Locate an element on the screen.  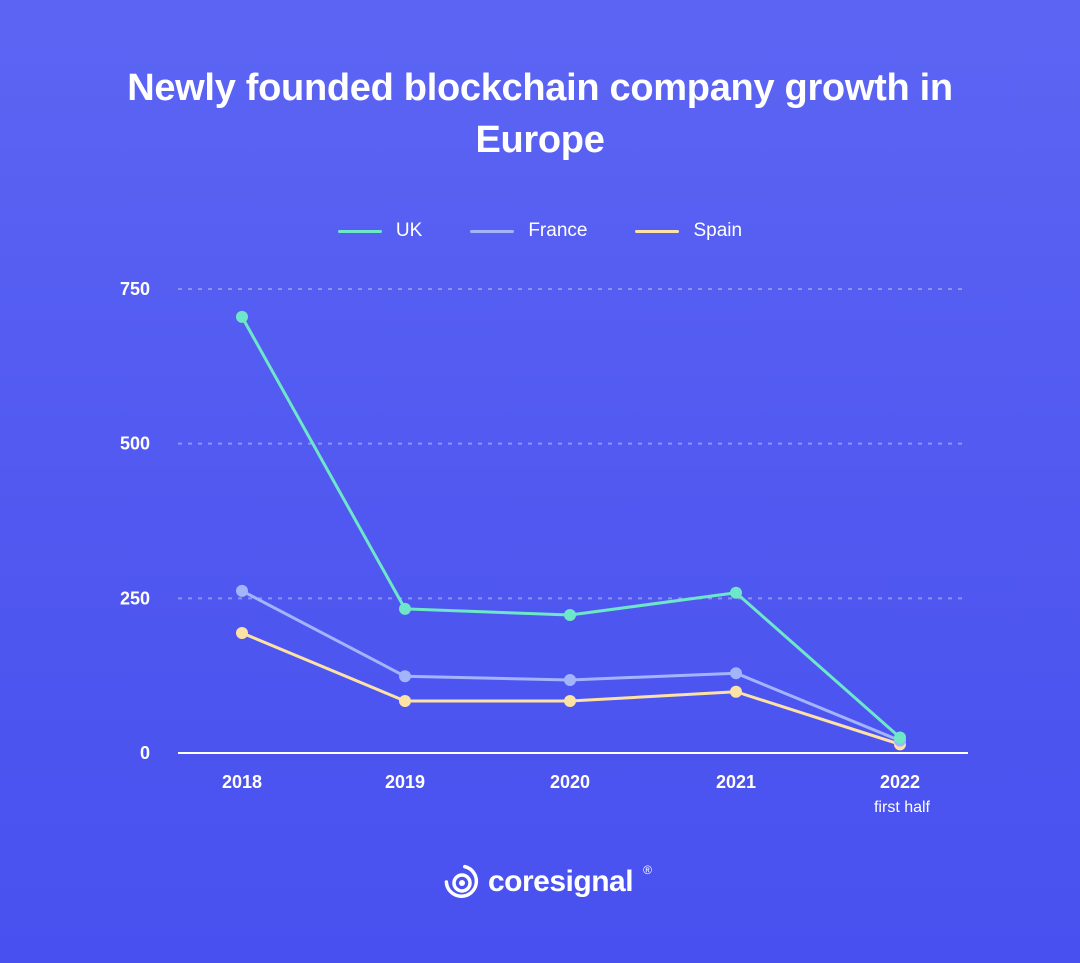
legend-item-france: France is located at coordinates (528, 231).